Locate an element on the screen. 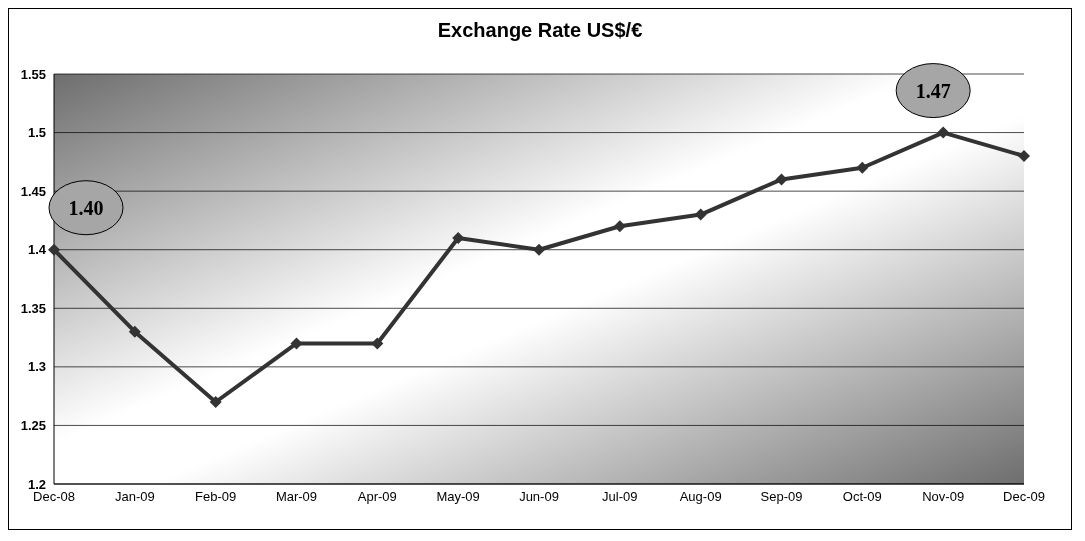 Image resolution: width=1085 pixels, height=541 pixels. y-tick-label: 1.55 is located at coordinates (33, 74).